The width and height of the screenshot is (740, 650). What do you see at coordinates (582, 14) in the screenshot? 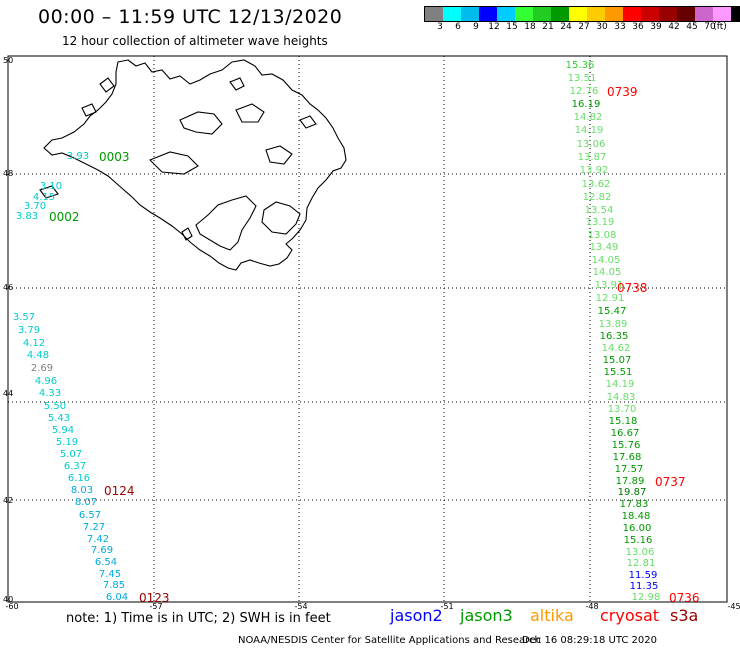
I see `color-scale` at bounding box center [582, 14].